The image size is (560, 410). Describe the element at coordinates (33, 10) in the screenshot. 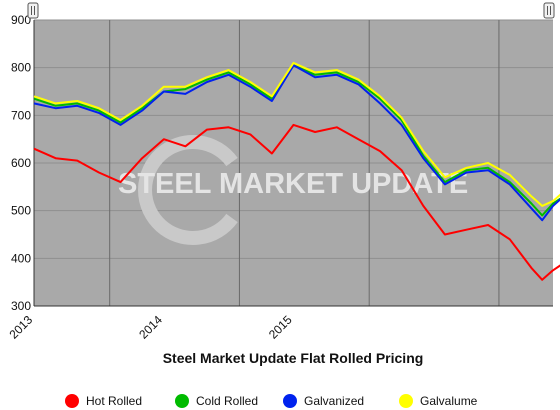

I see `range-handle-left` at that location.